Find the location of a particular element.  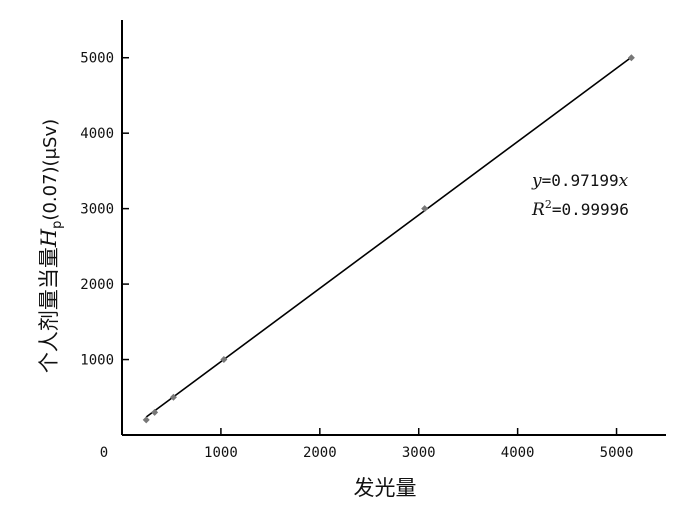

r-squared: R2=0.99996 is located at coordinates (580, 209).